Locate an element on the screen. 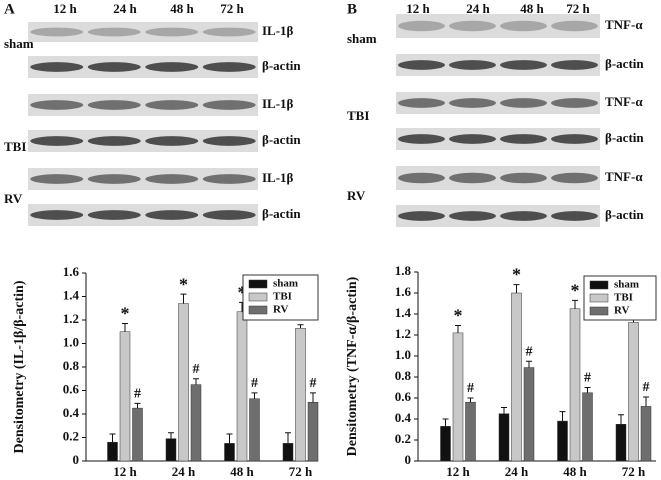 The width and height of the screenshot is (661, 480). y-tick-label: 0.8 is located at coordinates (403, 375).